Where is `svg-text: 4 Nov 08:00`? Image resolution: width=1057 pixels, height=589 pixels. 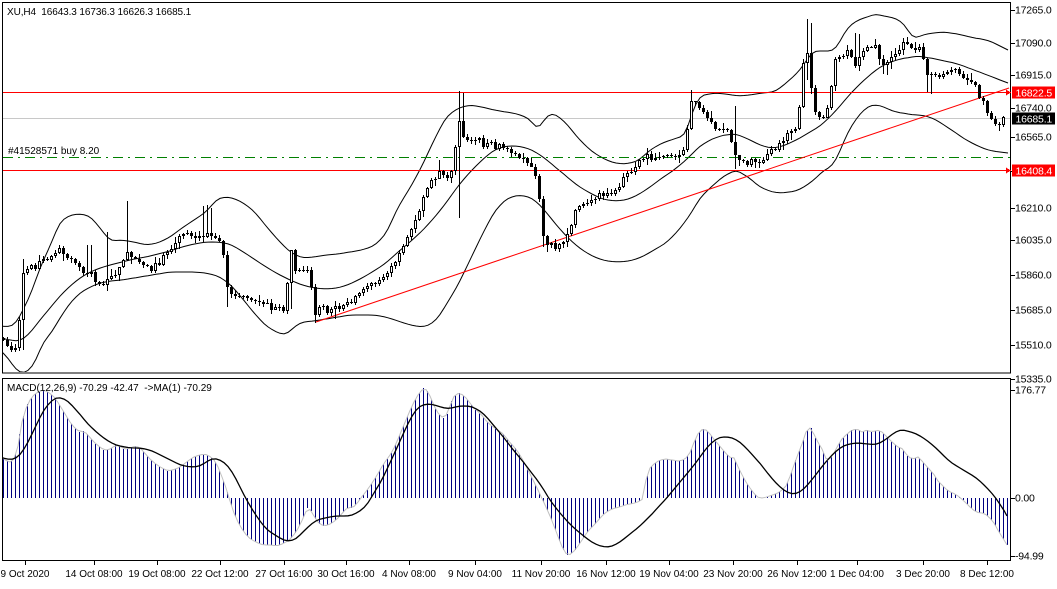
svg-text: 4 Nov 08:00 is located at coordinates (409, 574).